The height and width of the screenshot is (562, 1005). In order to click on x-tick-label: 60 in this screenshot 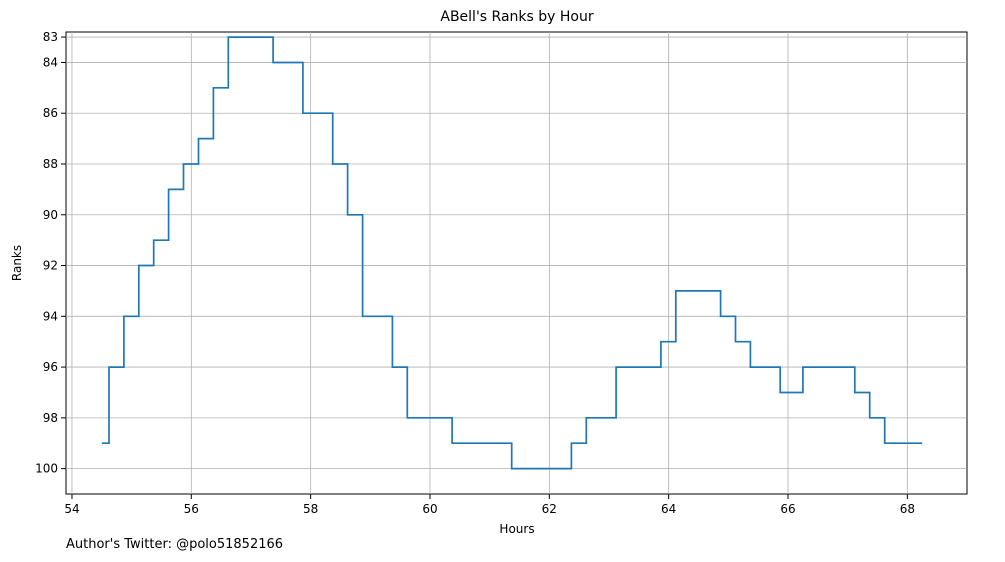, I will do `click(429, 509)`.